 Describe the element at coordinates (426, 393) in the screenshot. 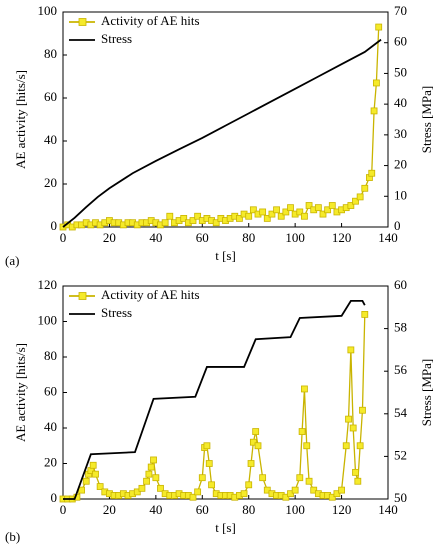

I see `y2-axis-label: Stress [MPa]` at that location.